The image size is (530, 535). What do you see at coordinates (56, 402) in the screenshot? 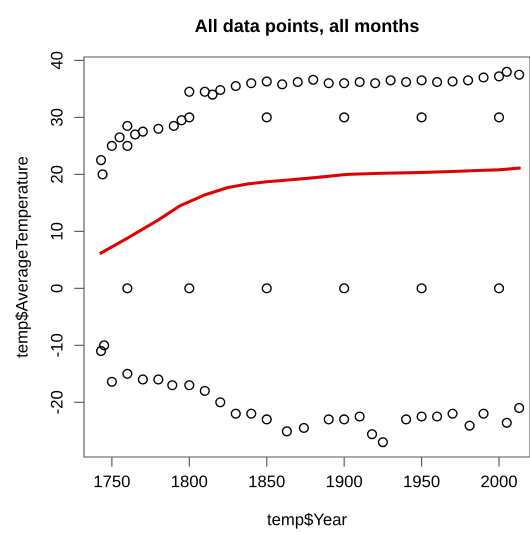
I see `y-tick-label: -20` at bounding box center [56, 402].